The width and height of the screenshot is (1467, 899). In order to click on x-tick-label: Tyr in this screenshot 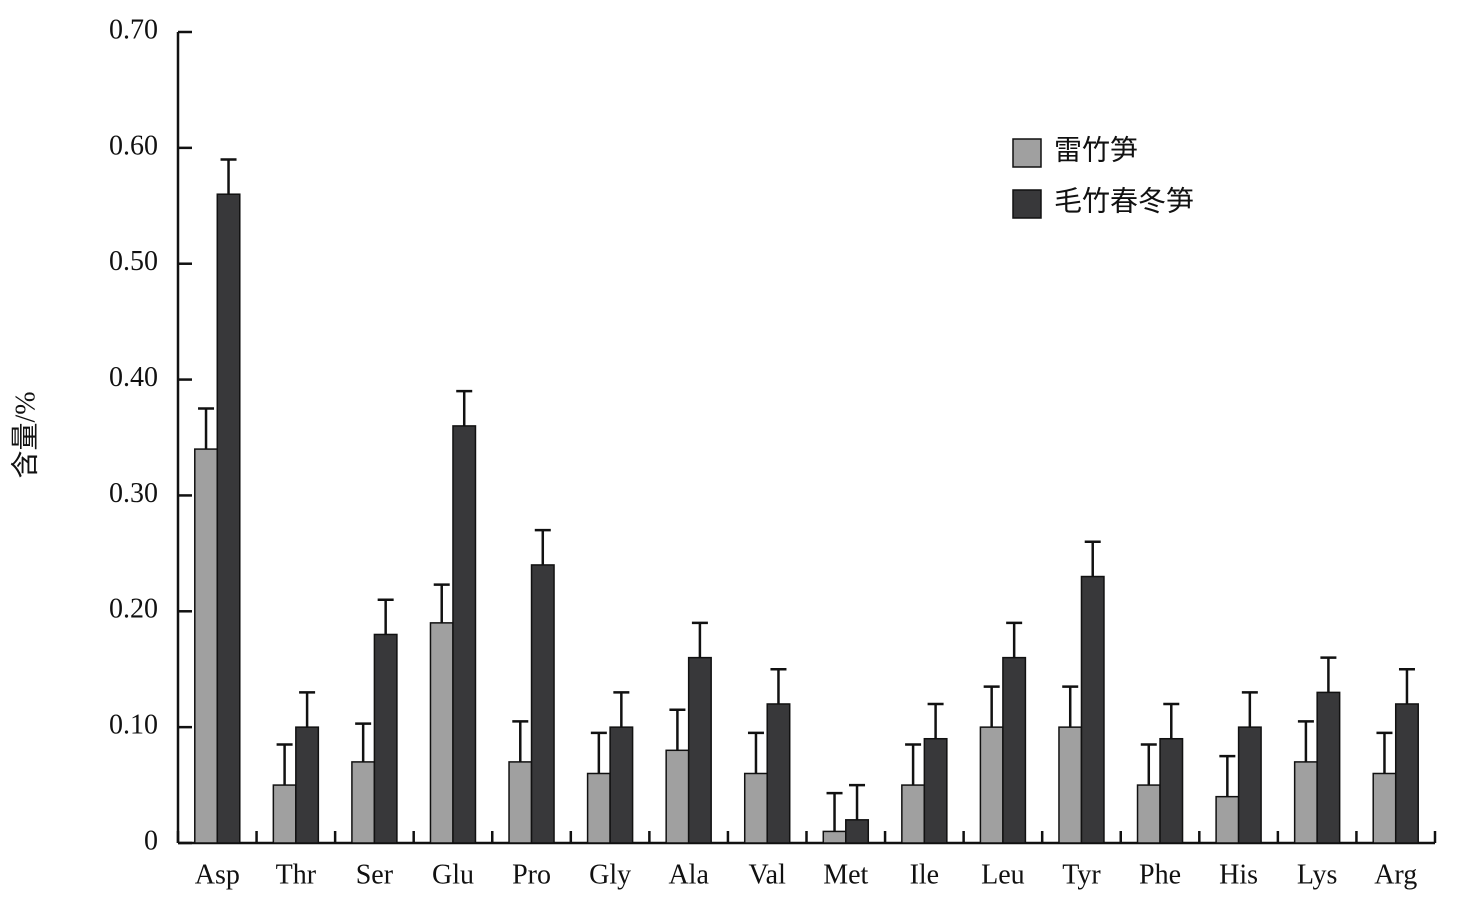, I will do `click(1081, 874)`.